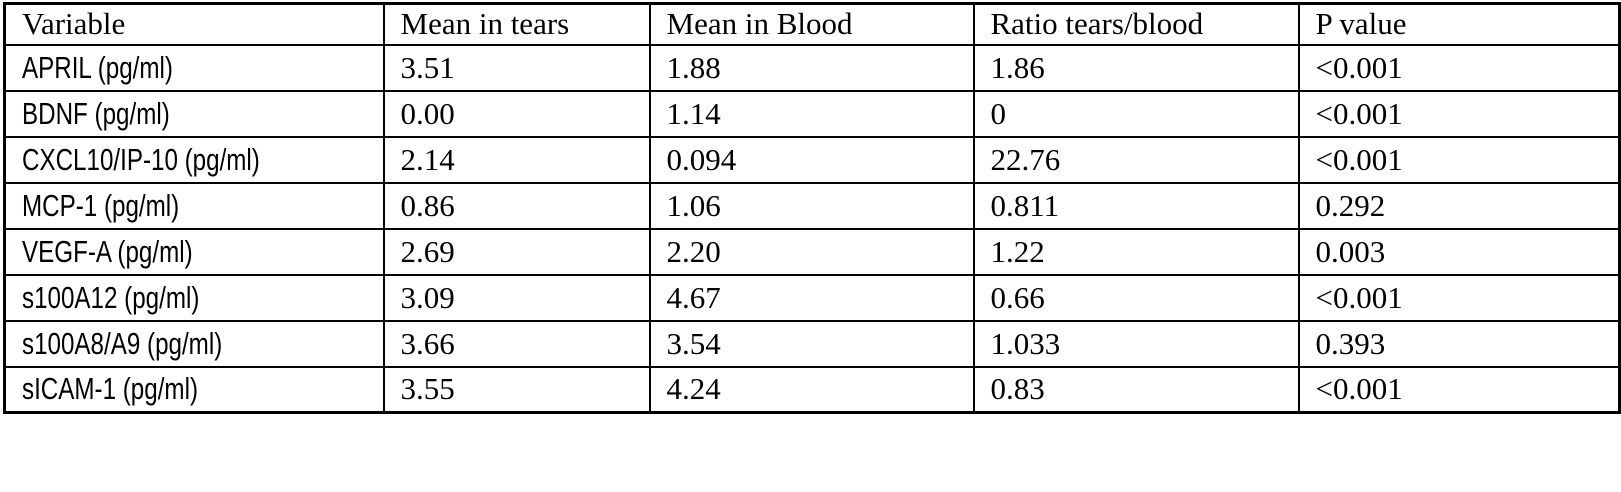 This screenshot has height=492, width=1621. What do you see at coordinates (1136, 251) in the screenshot?
I see `ratio-cell: 1.22` at bounding box center [1136, 251].